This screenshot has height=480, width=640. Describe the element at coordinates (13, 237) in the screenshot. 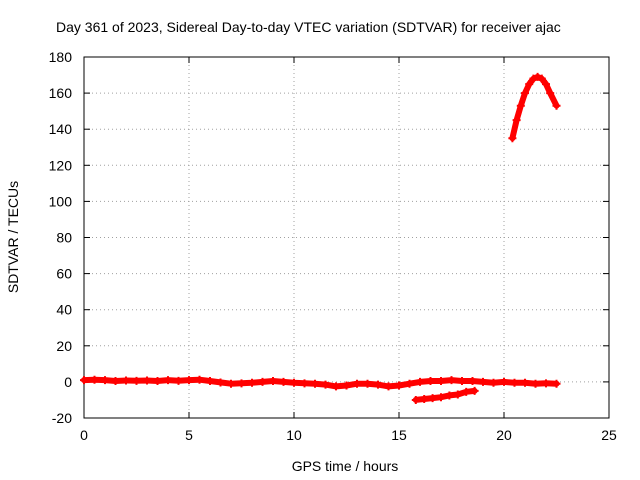

I see `y-axis-label: SDTVAR / TECUs` at that location.